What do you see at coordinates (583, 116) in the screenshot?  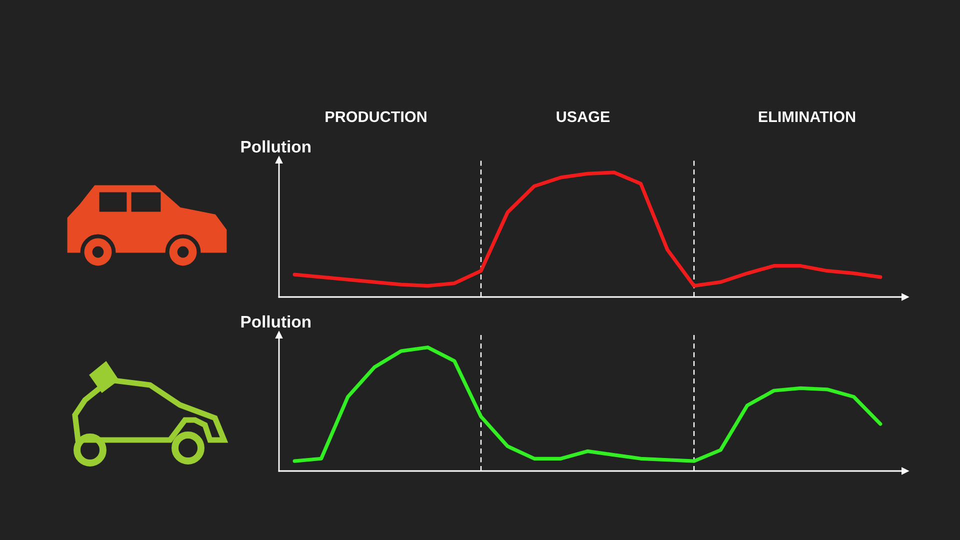 I see `text: USAGE` at bounding box center [583, 116].